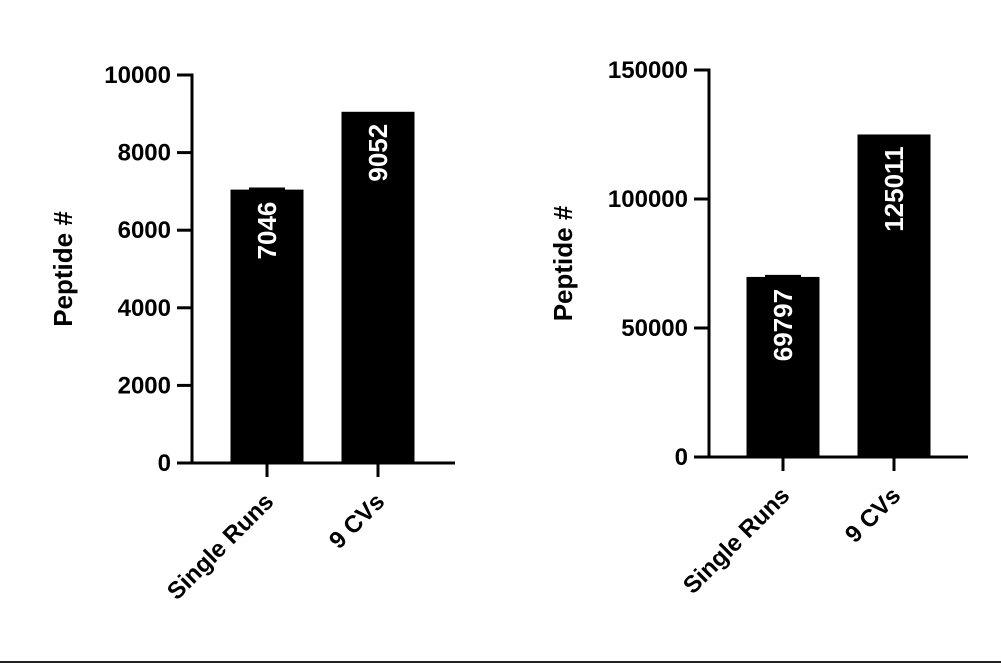  What do you see at coordinates (144, 385) in the screenshot?
I see `y-tick-label: 2000` at bounding box center [144, 385].